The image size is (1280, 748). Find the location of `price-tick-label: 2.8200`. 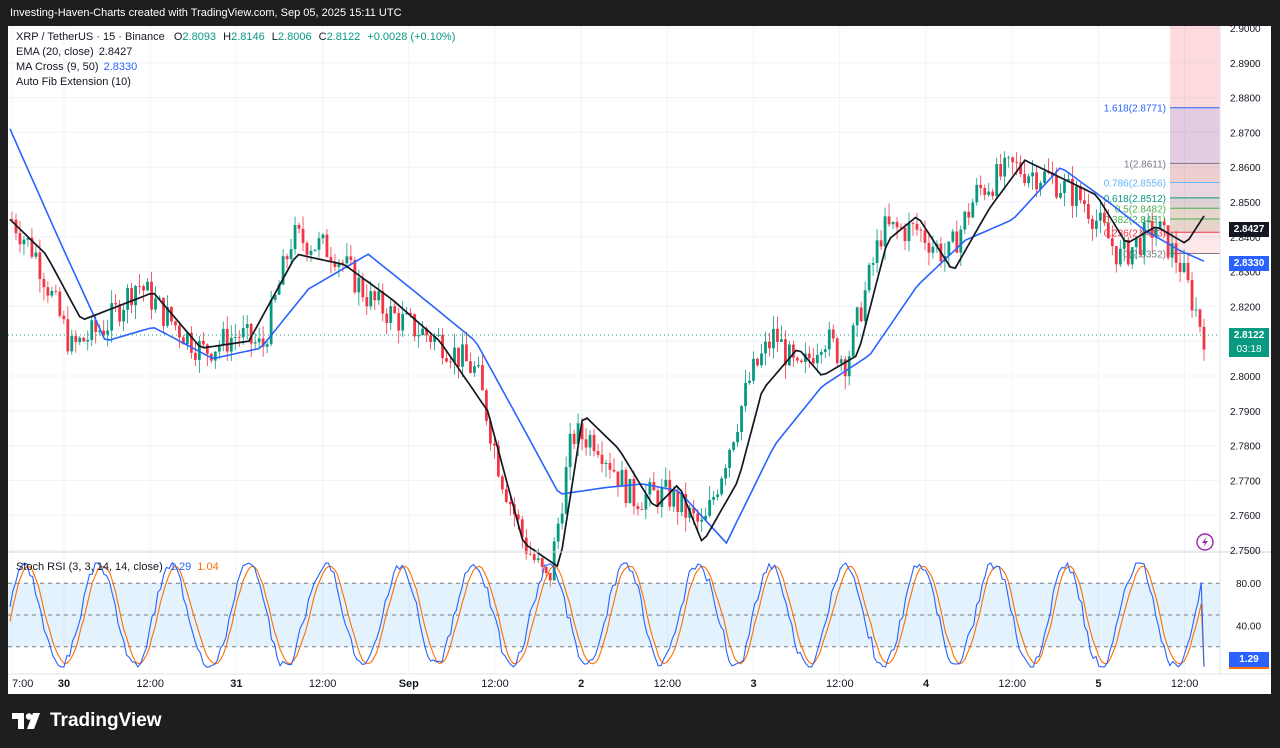

price-tick-label: 2.8200 is located at coordinates (1245, 307).